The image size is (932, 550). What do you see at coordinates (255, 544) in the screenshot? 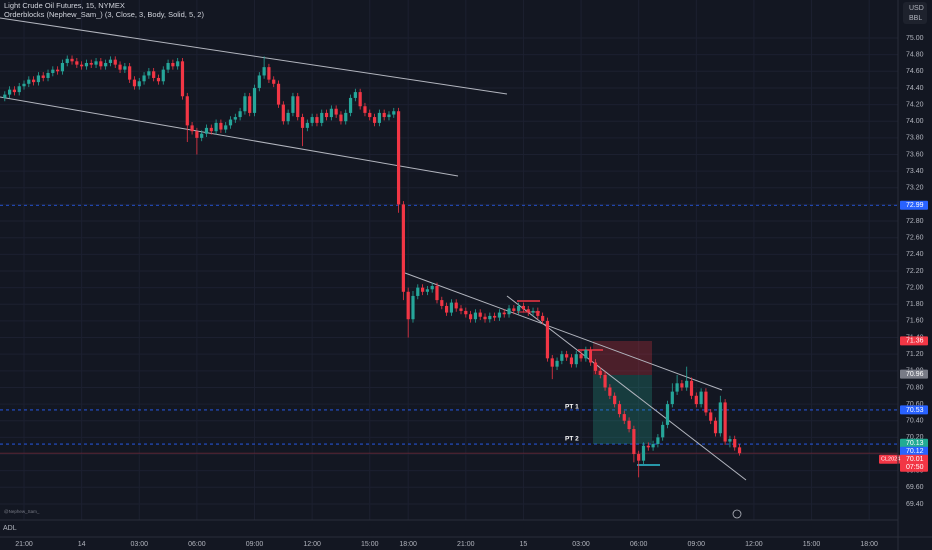
I see `x-tick-label: 09:00` at bounding box center [255, 544].